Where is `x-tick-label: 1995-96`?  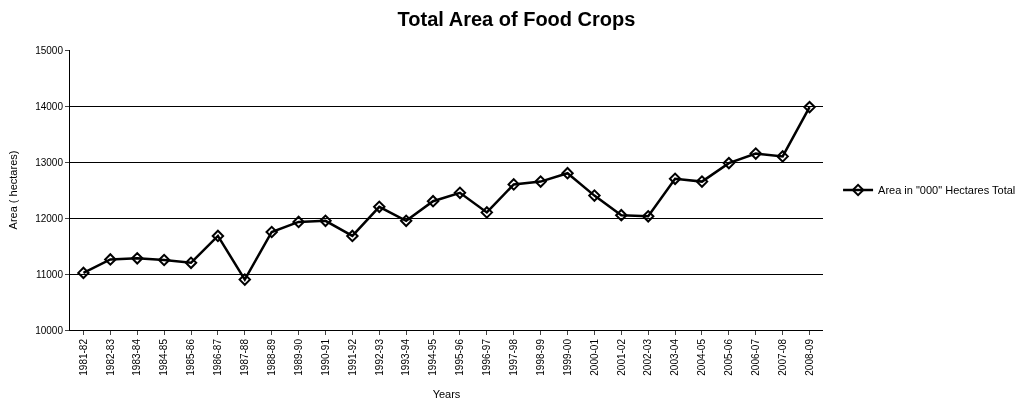
x-tick-label: 1995-96 is located at coordinates (460, 357).